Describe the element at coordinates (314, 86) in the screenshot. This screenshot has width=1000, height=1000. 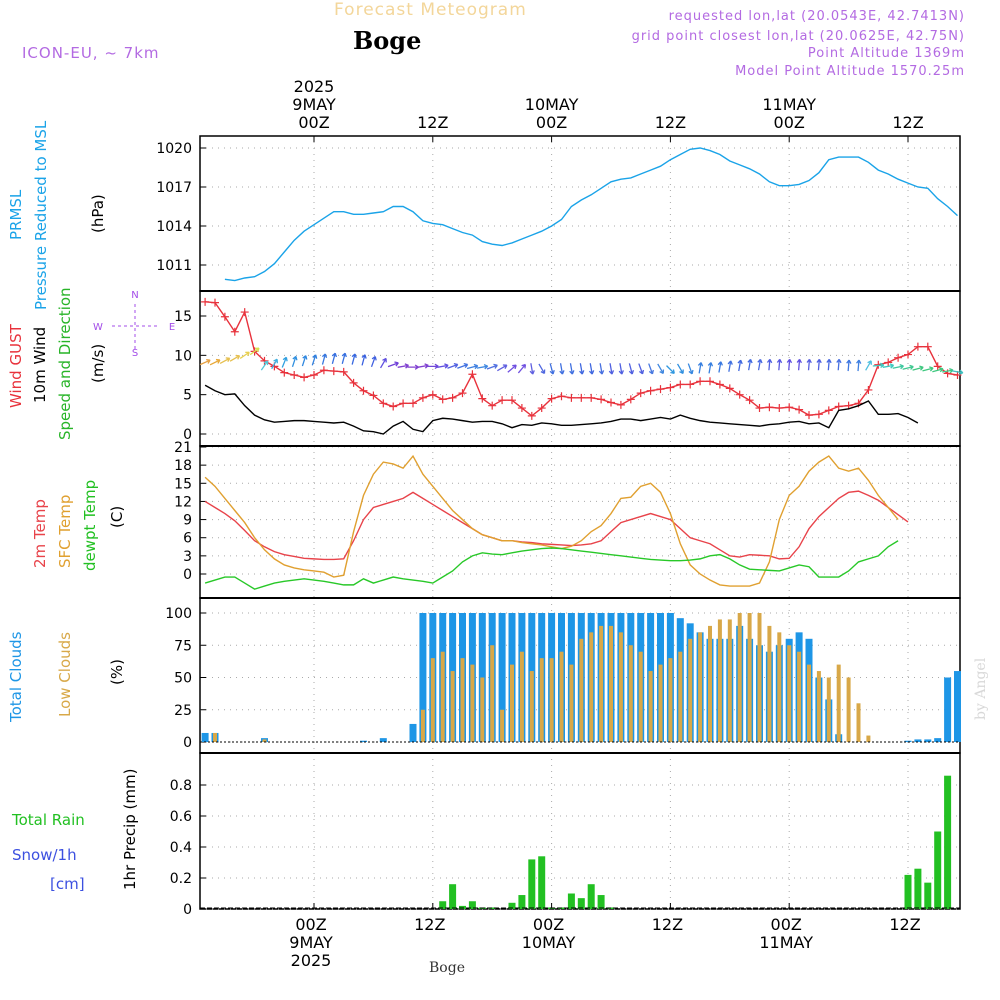
I see `top-time-label: 2025` at that location.